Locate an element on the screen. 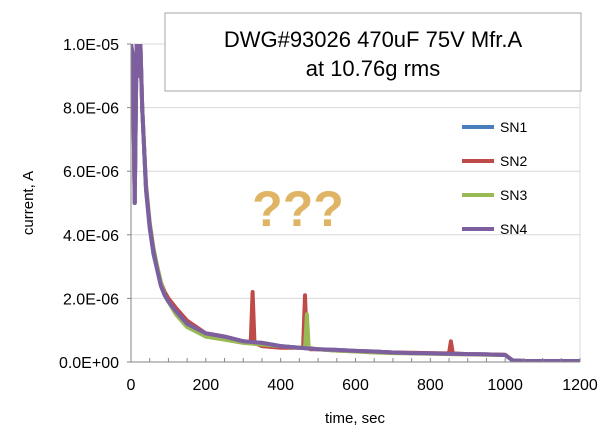  y-tick-label: 1.0E-05 is located at coordinates (91, 45).